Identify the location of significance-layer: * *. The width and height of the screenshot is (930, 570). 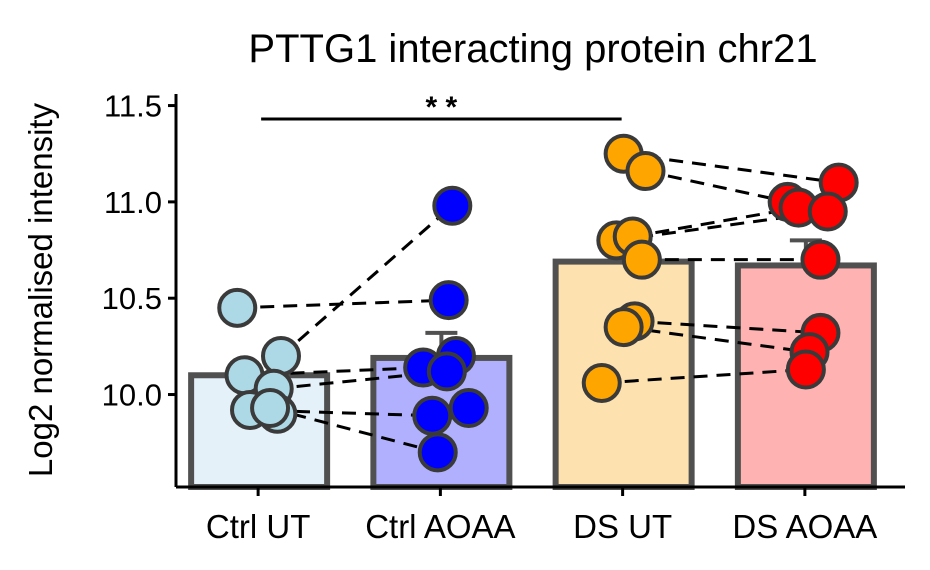
(441, 107).